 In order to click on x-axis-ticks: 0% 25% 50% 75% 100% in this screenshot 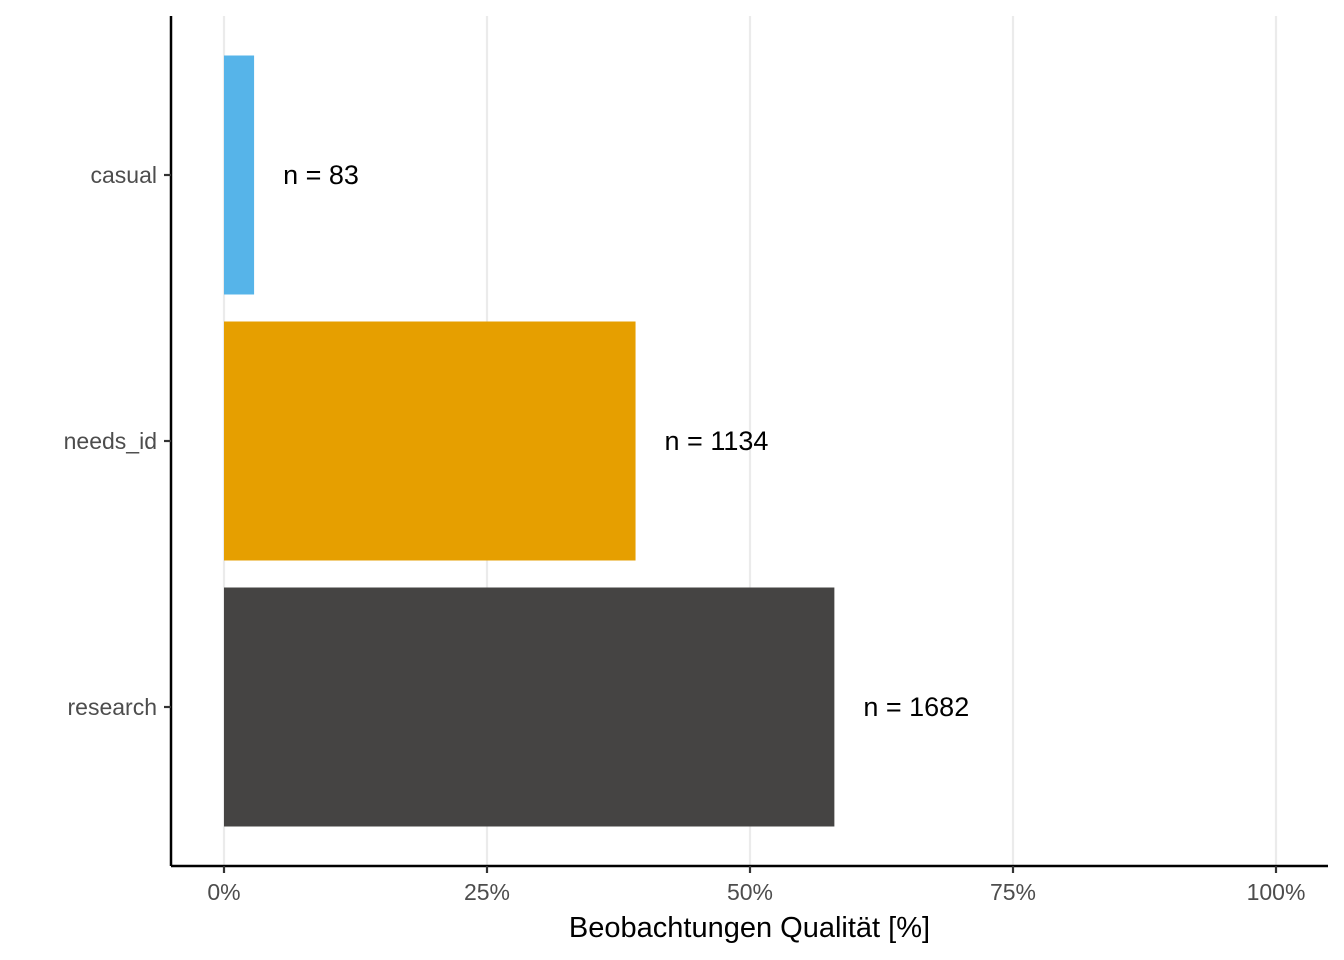, I will do `click(756, 885)`.